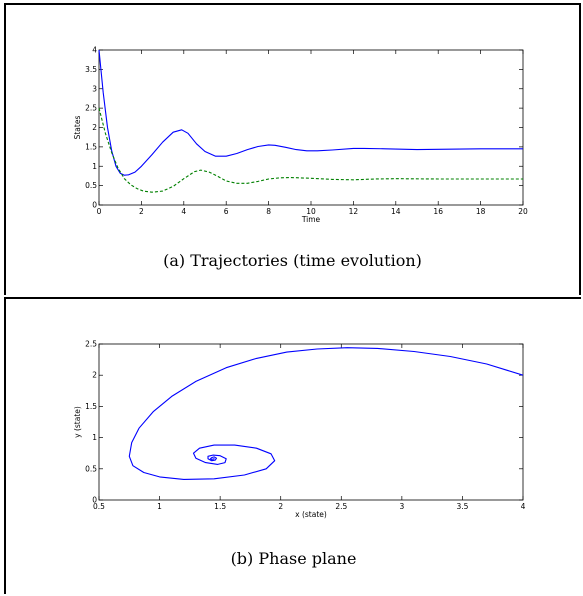 Image resolution: width=583 pixels, height=596 pixels. What do you see at coordinates (77, 422) in the screenshot?
I see `y-axis-label: y (state)` at bounding box center [77, 422].